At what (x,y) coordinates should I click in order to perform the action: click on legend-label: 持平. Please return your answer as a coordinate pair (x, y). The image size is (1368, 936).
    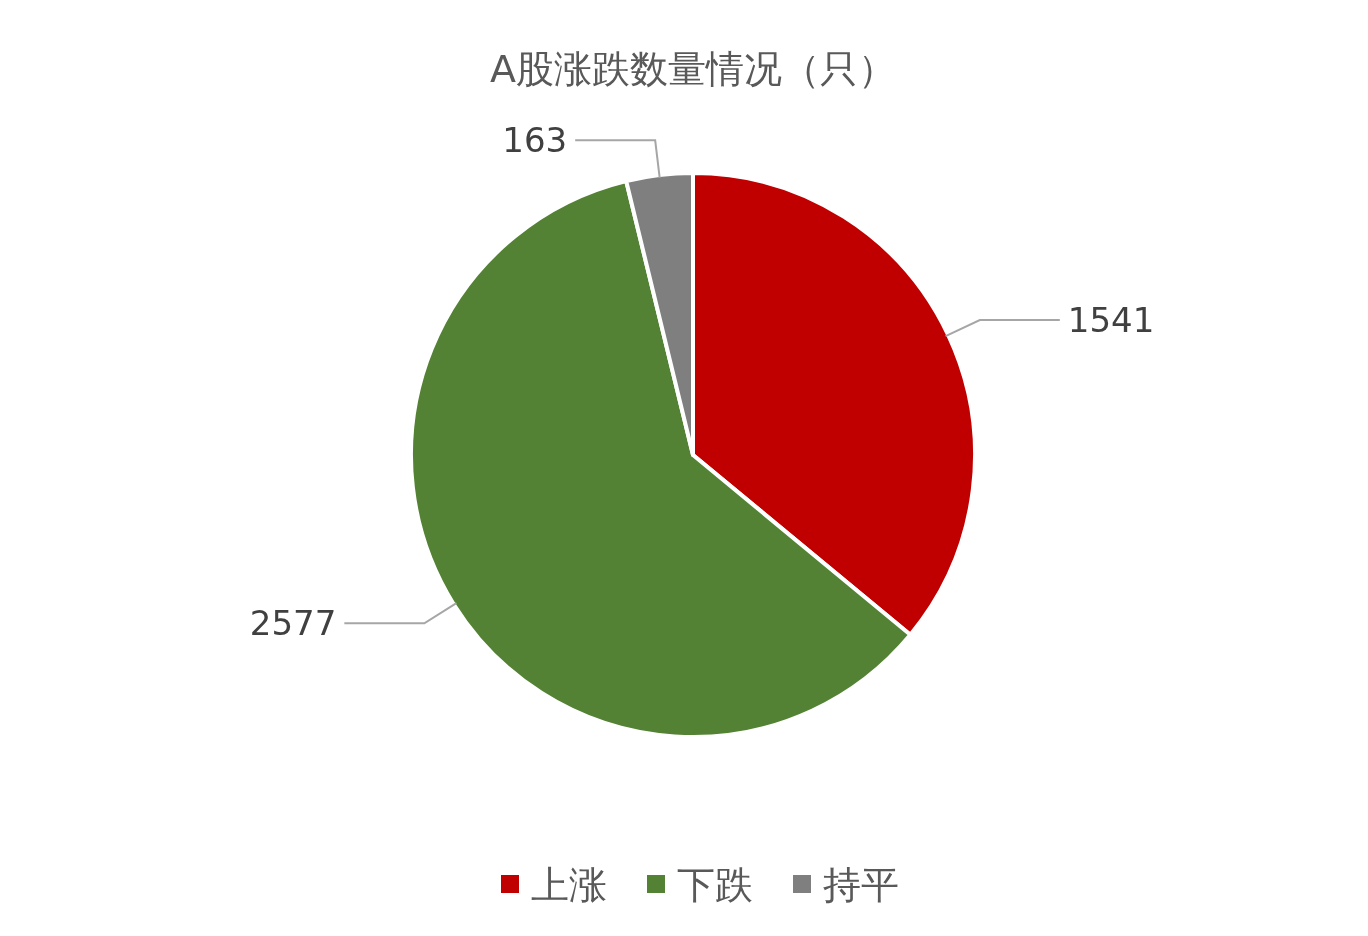
    Looking at the image, I should click on (861, 885).